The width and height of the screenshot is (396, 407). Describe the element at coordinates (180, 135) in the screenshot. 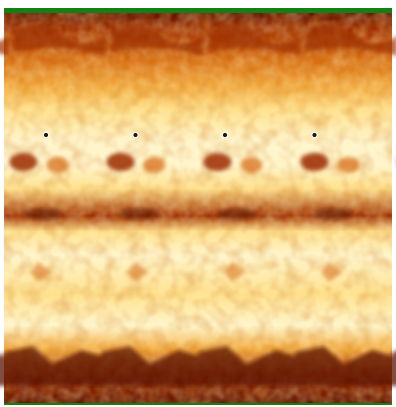

I see `focus-dots` at that location.